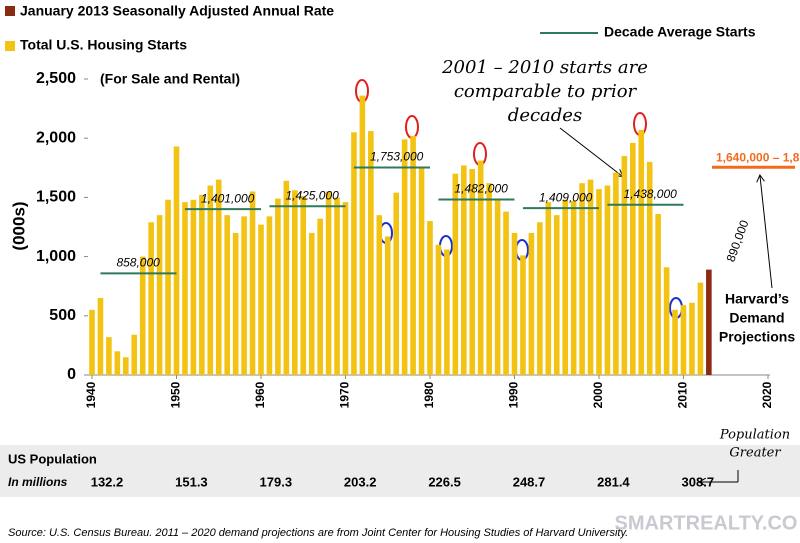 This screenshot has width=800, height=543. What do you see at coordinates (91, 394) in the screenshot?
I see `x-tick-label: 1940` at bounding box center [91, 394].